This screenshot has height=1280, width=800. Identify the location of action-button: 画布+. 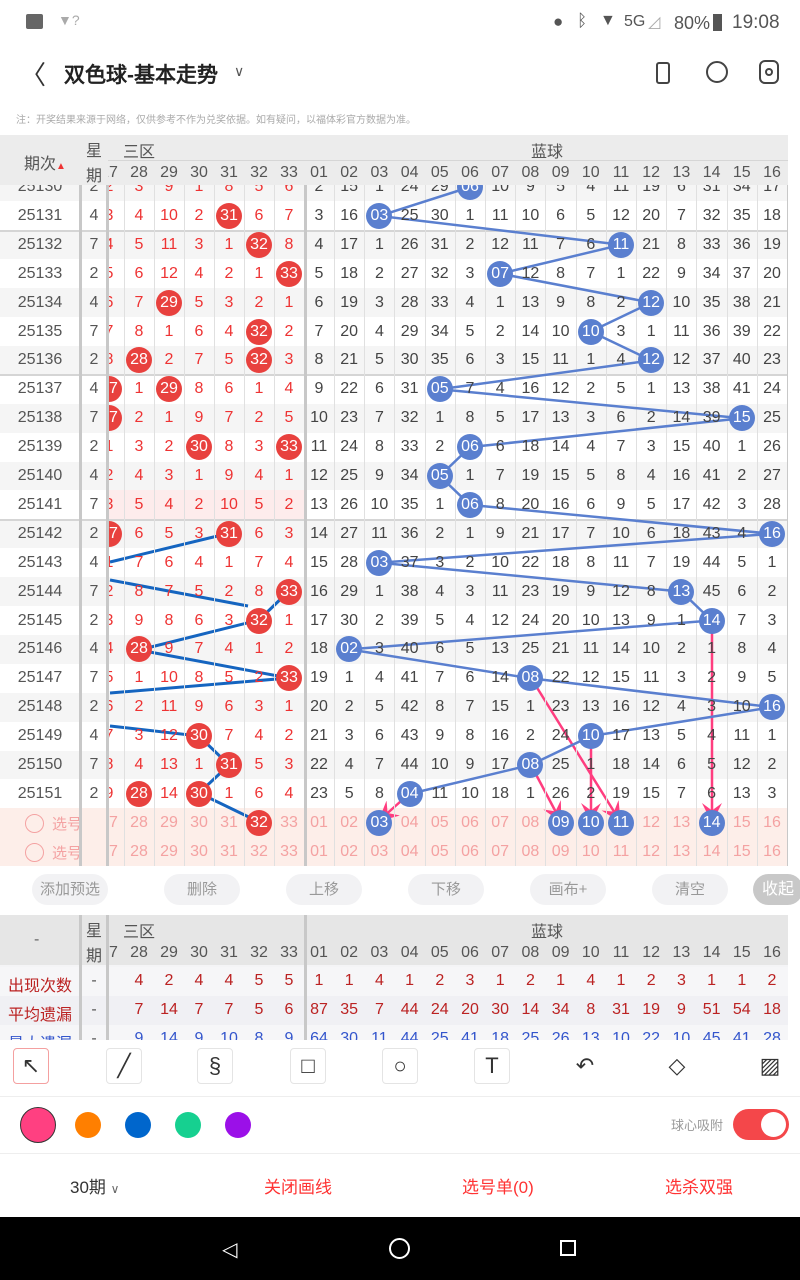
(568, 889).